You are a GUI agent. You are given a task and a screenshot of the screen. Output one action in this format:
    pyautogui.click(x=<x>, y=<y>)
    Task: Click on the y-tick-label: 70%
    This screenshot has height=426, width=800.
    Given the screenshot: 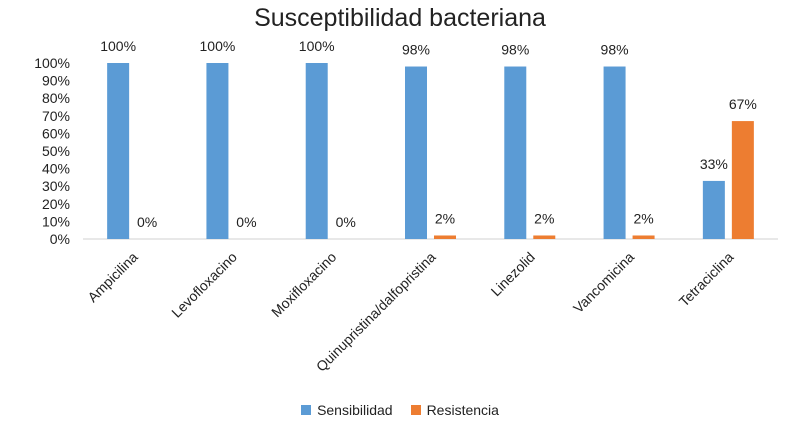 What is the action you would take?
    pyautogui.click(x=56, y=116)
    